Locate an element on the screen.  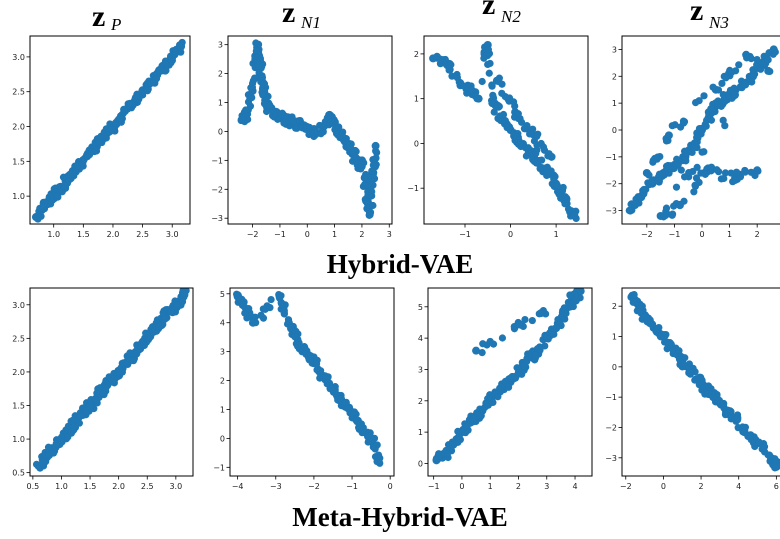
x-tick-label: 3 is located at coordinates (389, 234).